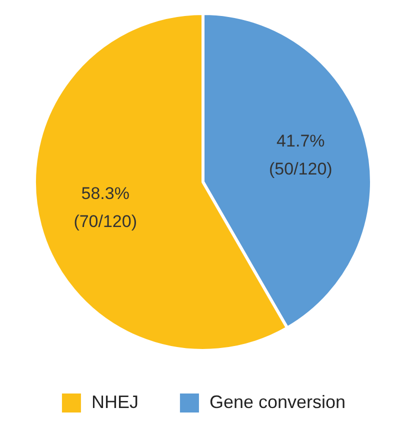 The width and height of the screenshot is (406, 432). What do you see at coordinates (114, 402) in the screenshot?
I see `legend-label: NHEJ` at bounding box center [114, 402].